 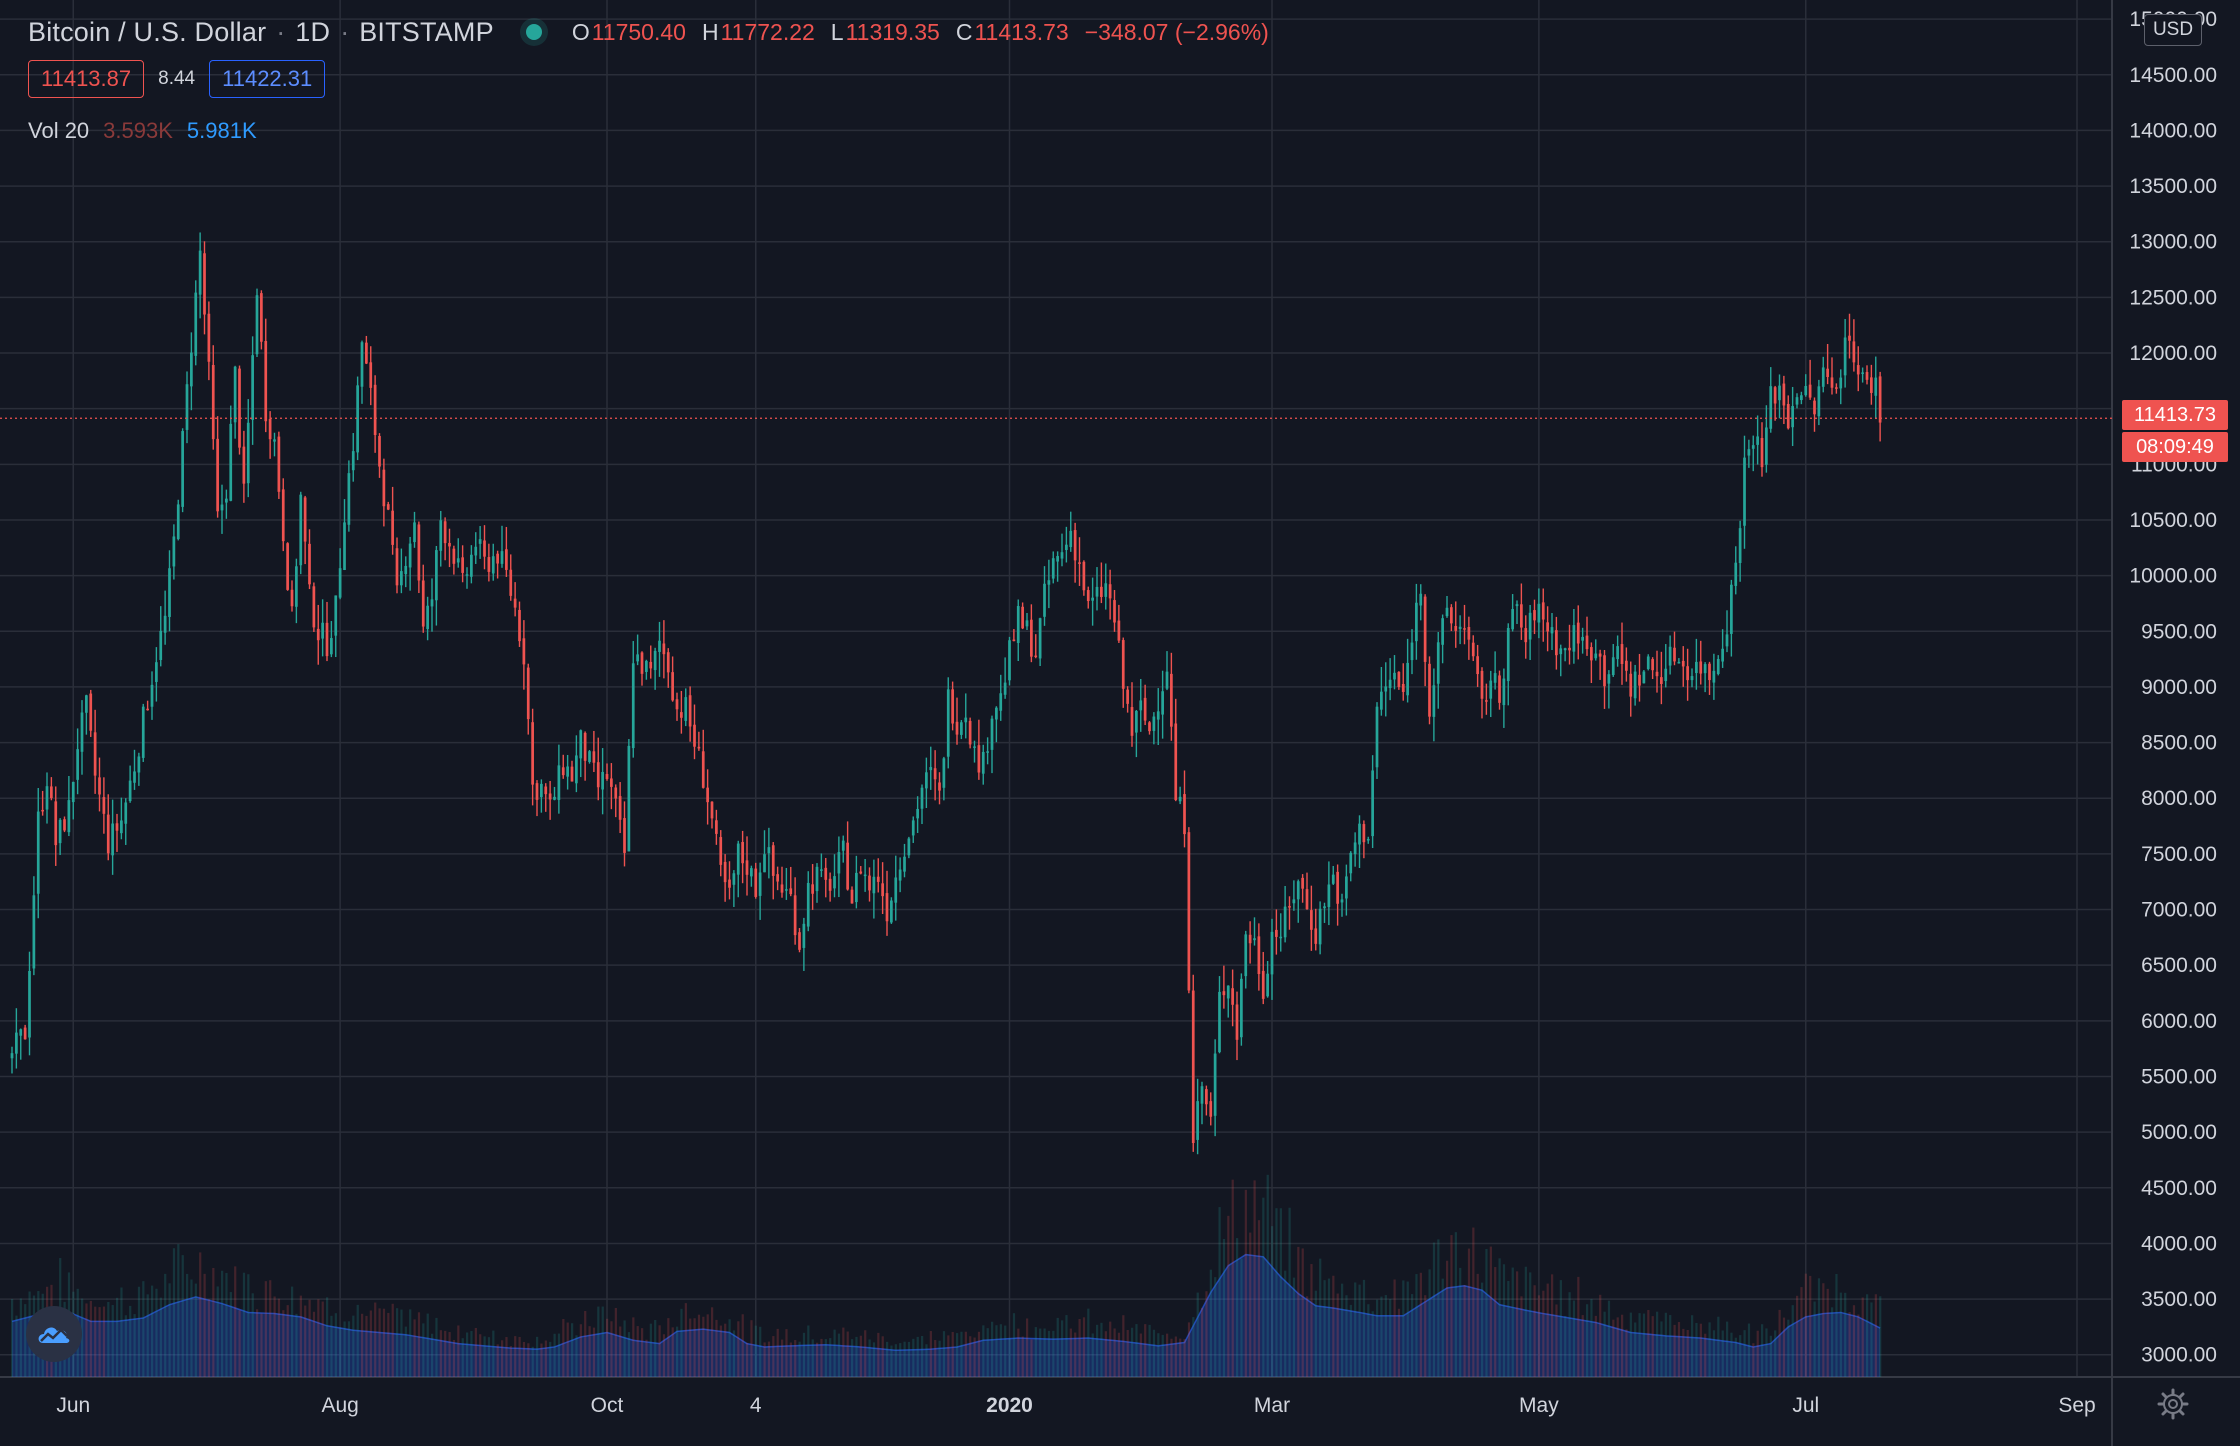 What do you see at coordinates (147, 31) in the screenshot?
I see `symbol-name: Bitcoin / U.S. Dollar` at bounding box center [147, 31].